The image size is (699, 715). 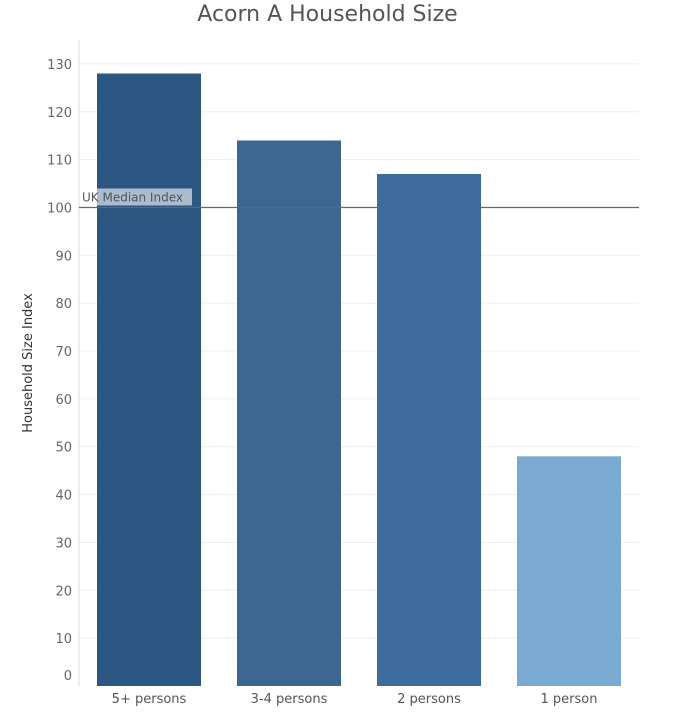 What do you see at coordinates (63, 591) in the screenshot?
I see `y-tick-label: 20` at bounding box center [63, 591].